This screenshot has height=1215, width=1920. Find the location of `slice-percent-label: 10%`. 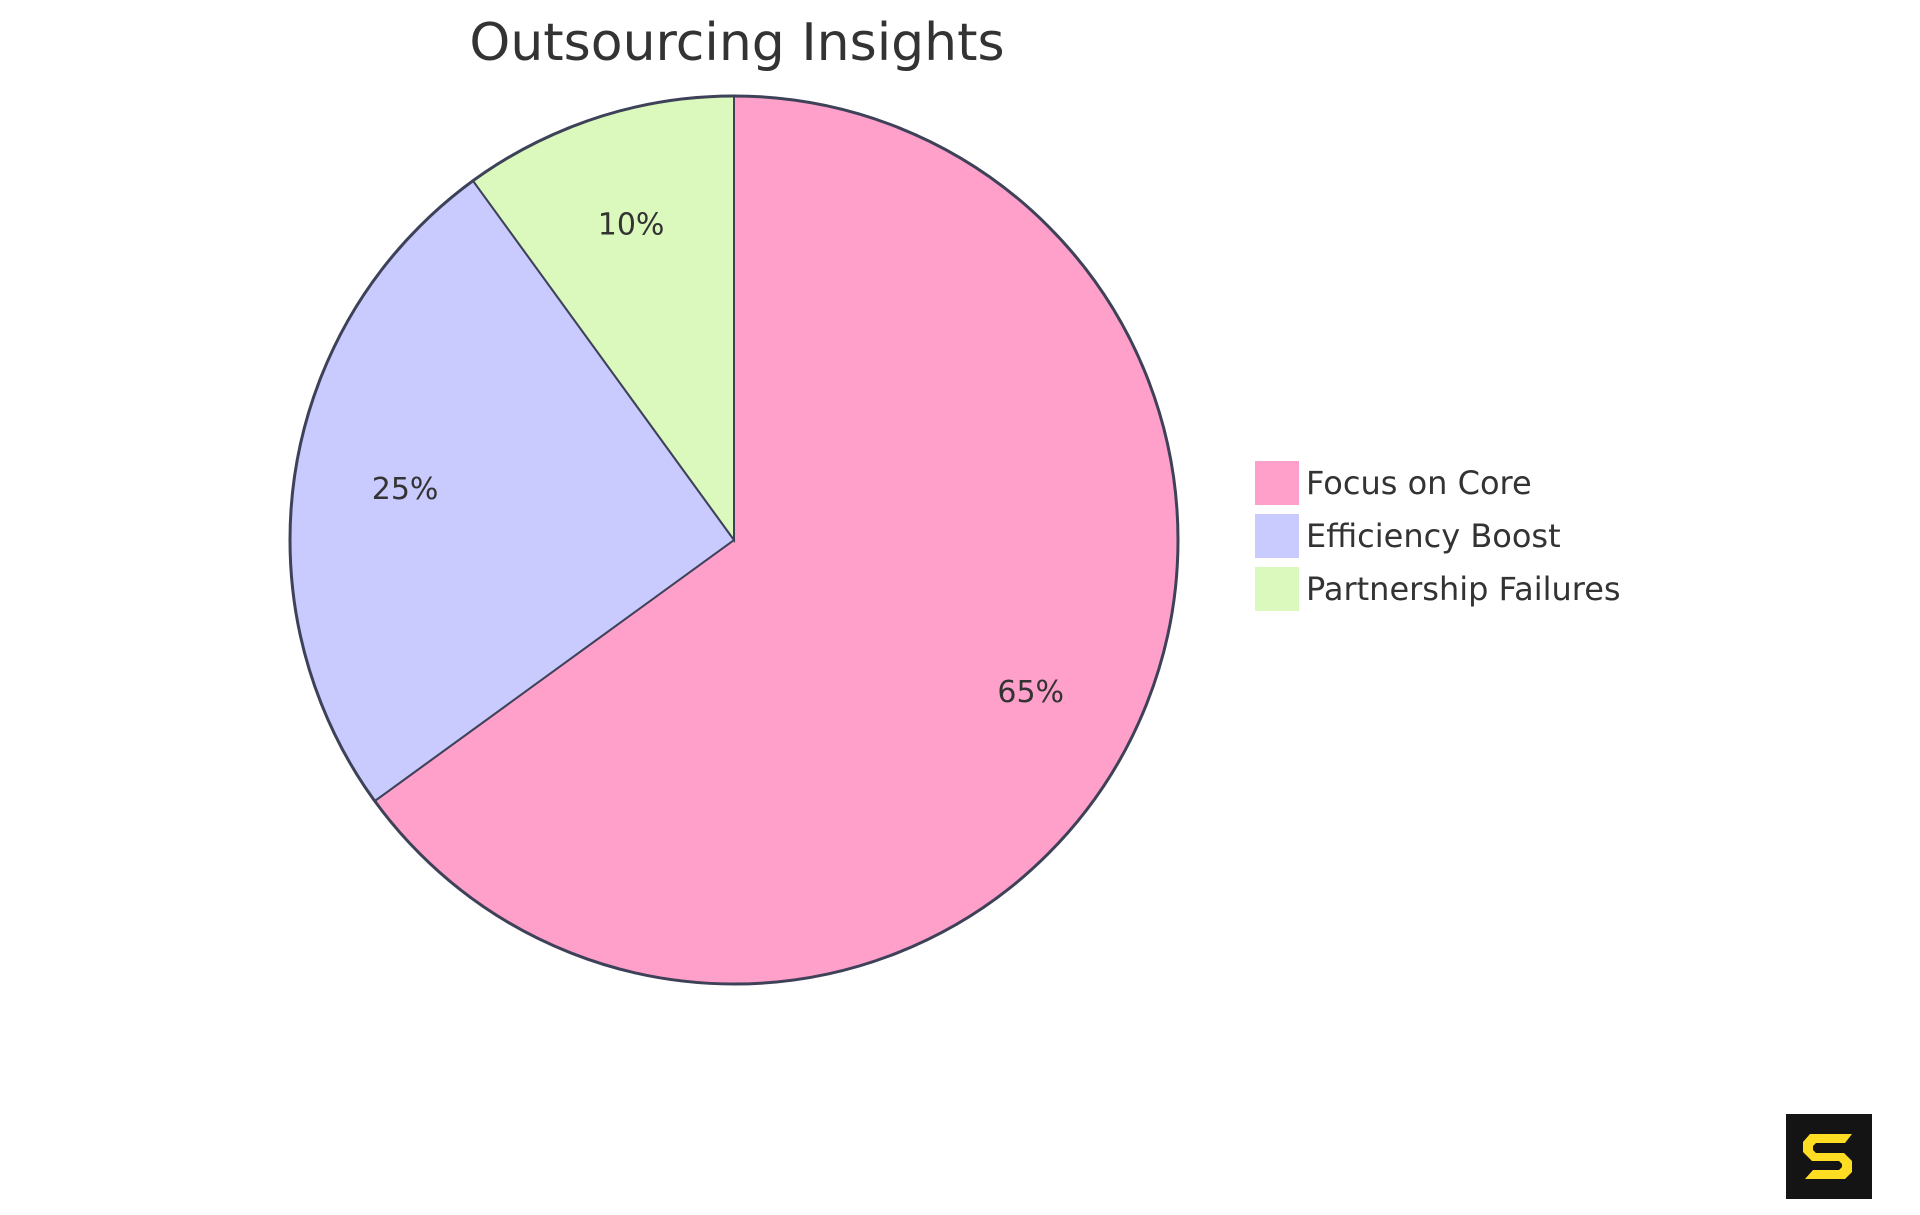

slice-percent-label: 10% is located at coordinates (631, 224).